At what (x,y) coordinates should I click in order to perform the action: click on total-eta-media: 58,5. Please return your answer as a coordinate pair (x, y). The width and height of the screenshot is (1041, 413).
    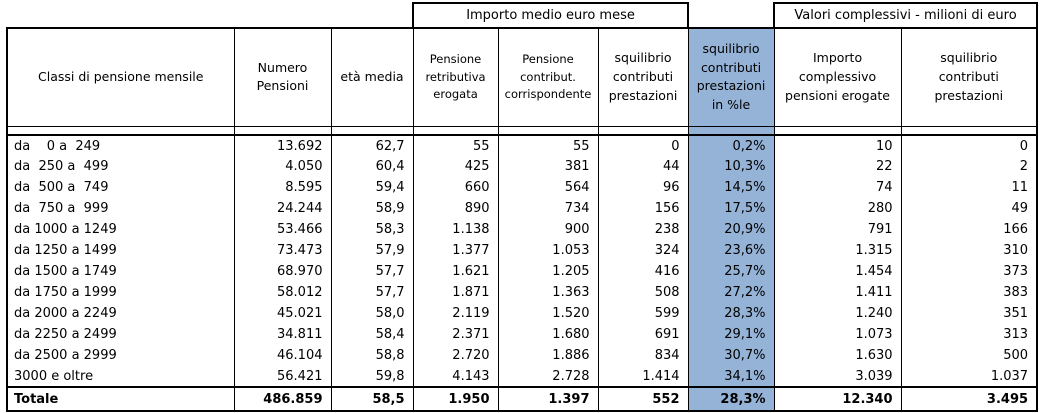
    Looking at the image, I should click on (372, 399).